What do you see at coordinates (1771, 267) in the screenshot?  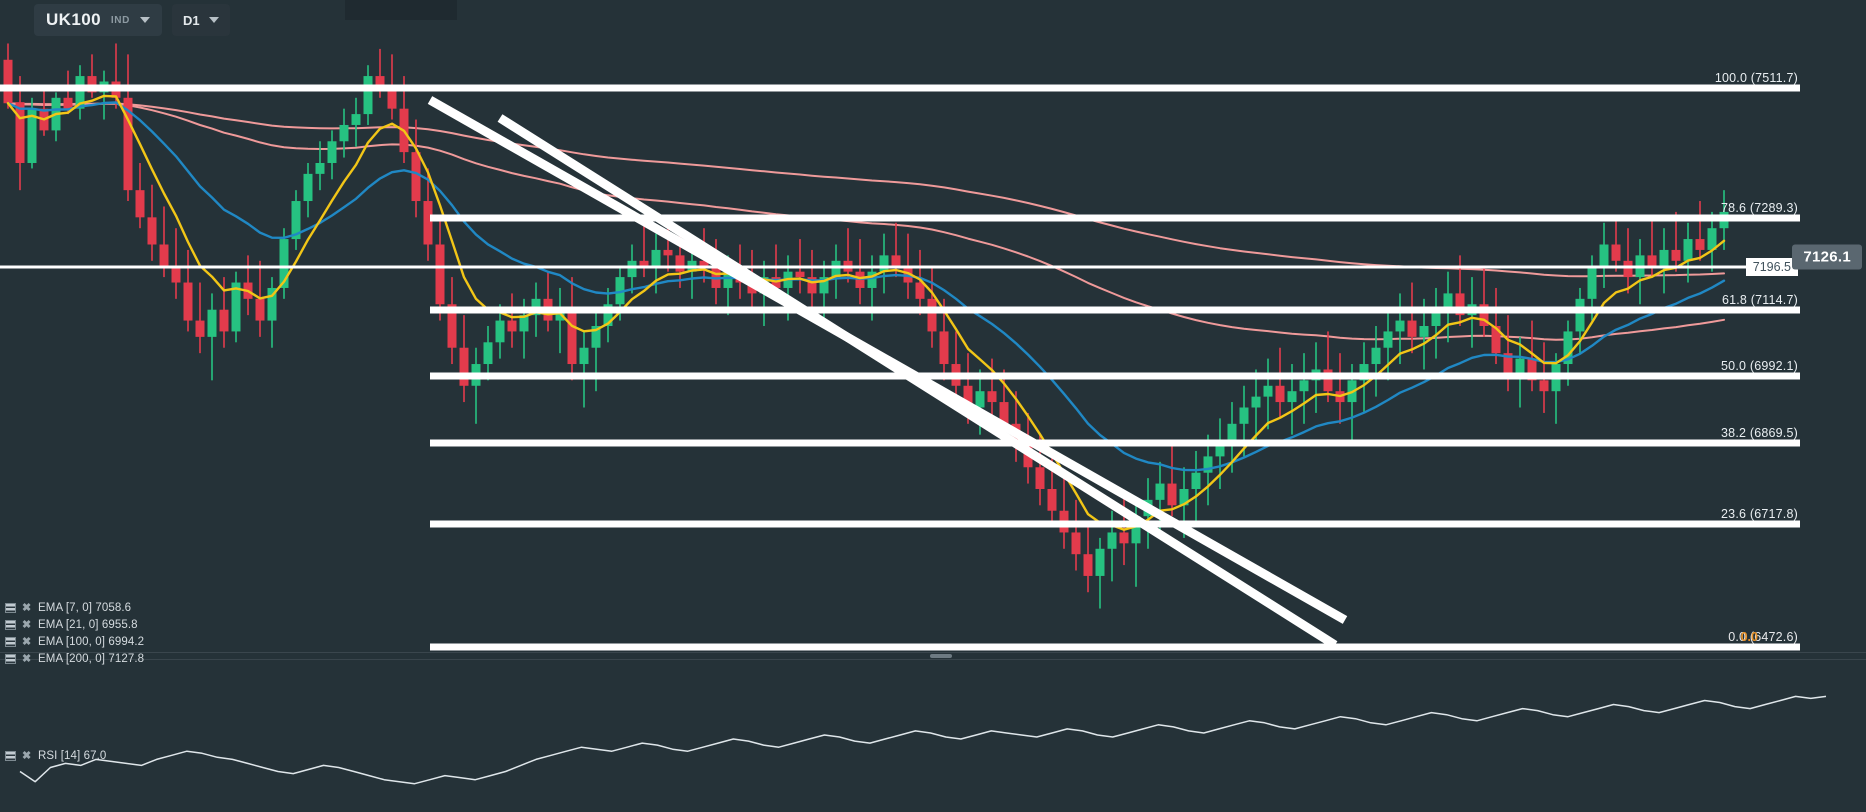 I see `ray-price-label: 7196.5` at bounding box center [1771, 267].